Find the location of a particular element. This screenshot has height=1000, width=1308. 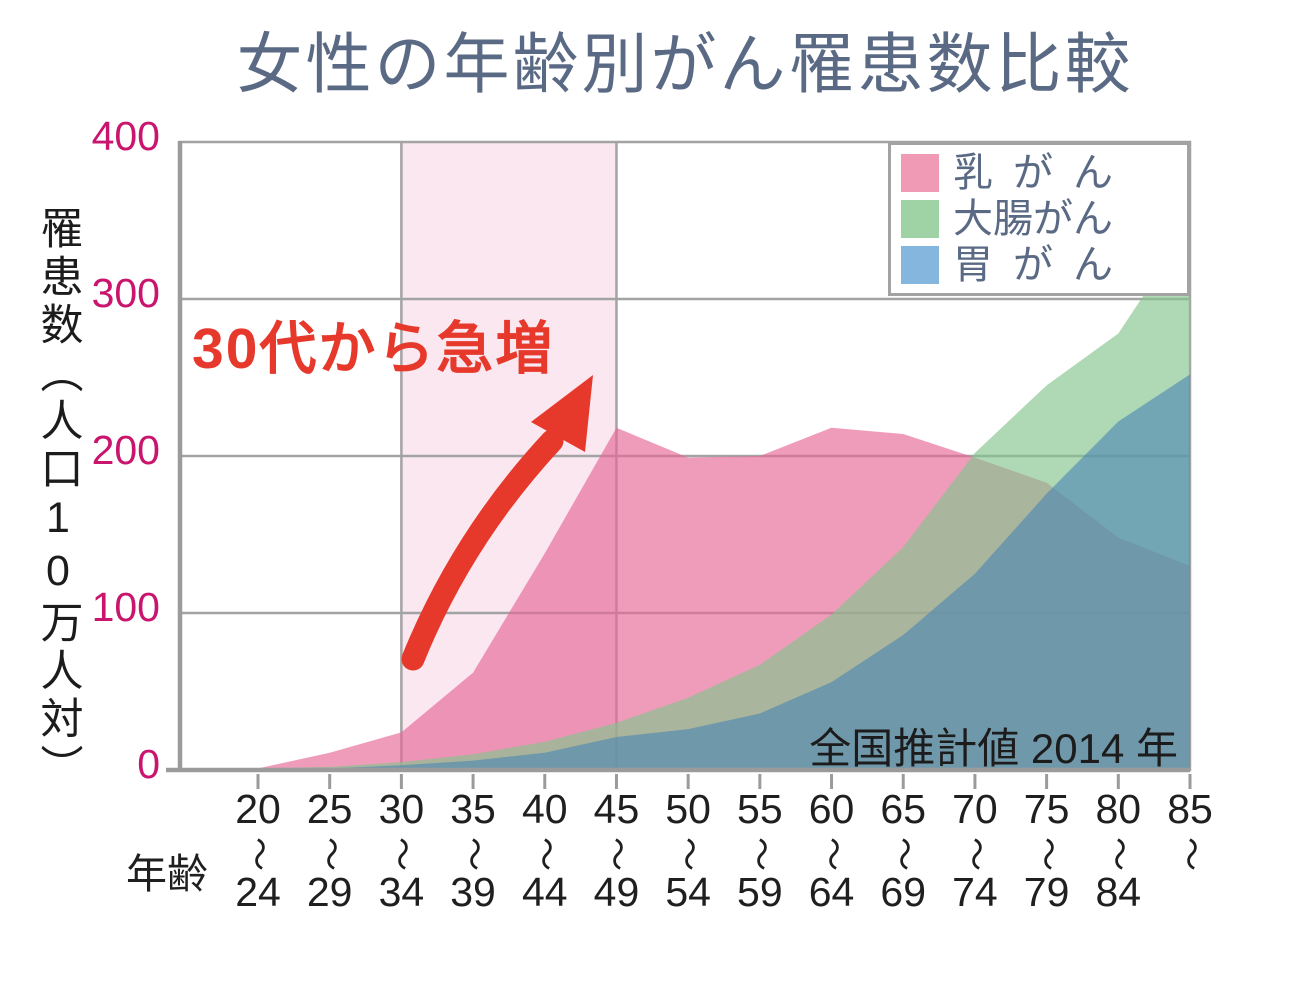

arrow-head-icon is located at coordinates (562, 413).